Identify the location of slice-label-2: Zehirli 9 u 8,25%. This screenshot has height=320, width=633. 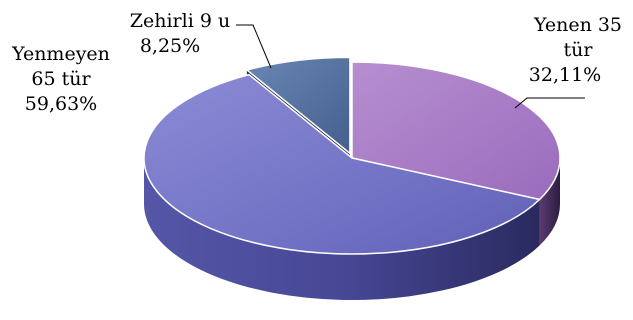
(180, 33).